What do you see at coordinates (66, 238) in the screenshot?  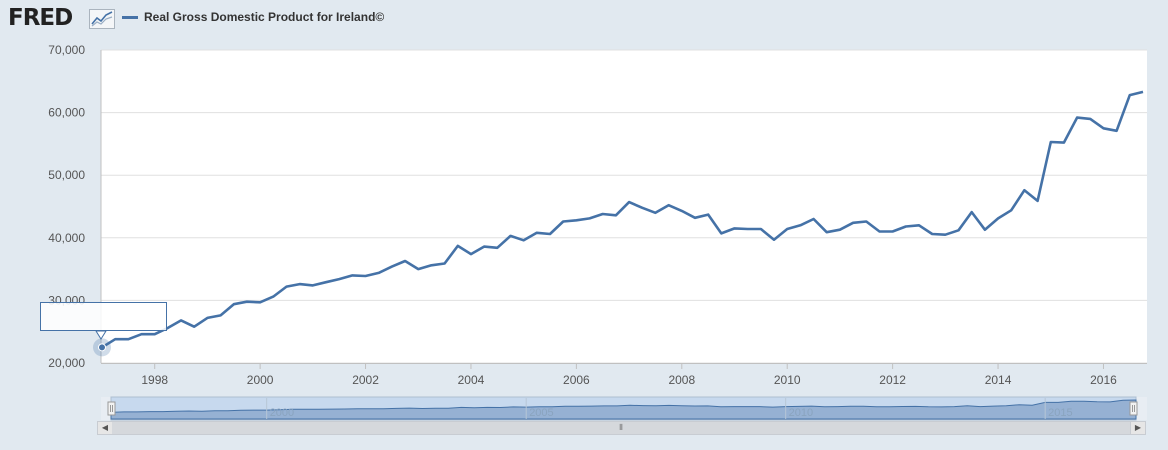 I see `y-tick-label: 40,000` at bounding box center [66, 238].